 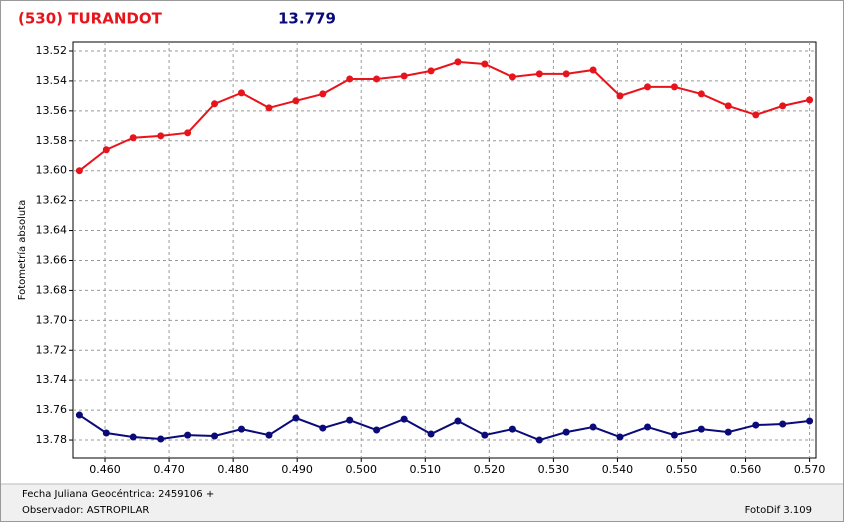 I want to click on chart-subtitle: 13.779, so click(x=307, y=19).